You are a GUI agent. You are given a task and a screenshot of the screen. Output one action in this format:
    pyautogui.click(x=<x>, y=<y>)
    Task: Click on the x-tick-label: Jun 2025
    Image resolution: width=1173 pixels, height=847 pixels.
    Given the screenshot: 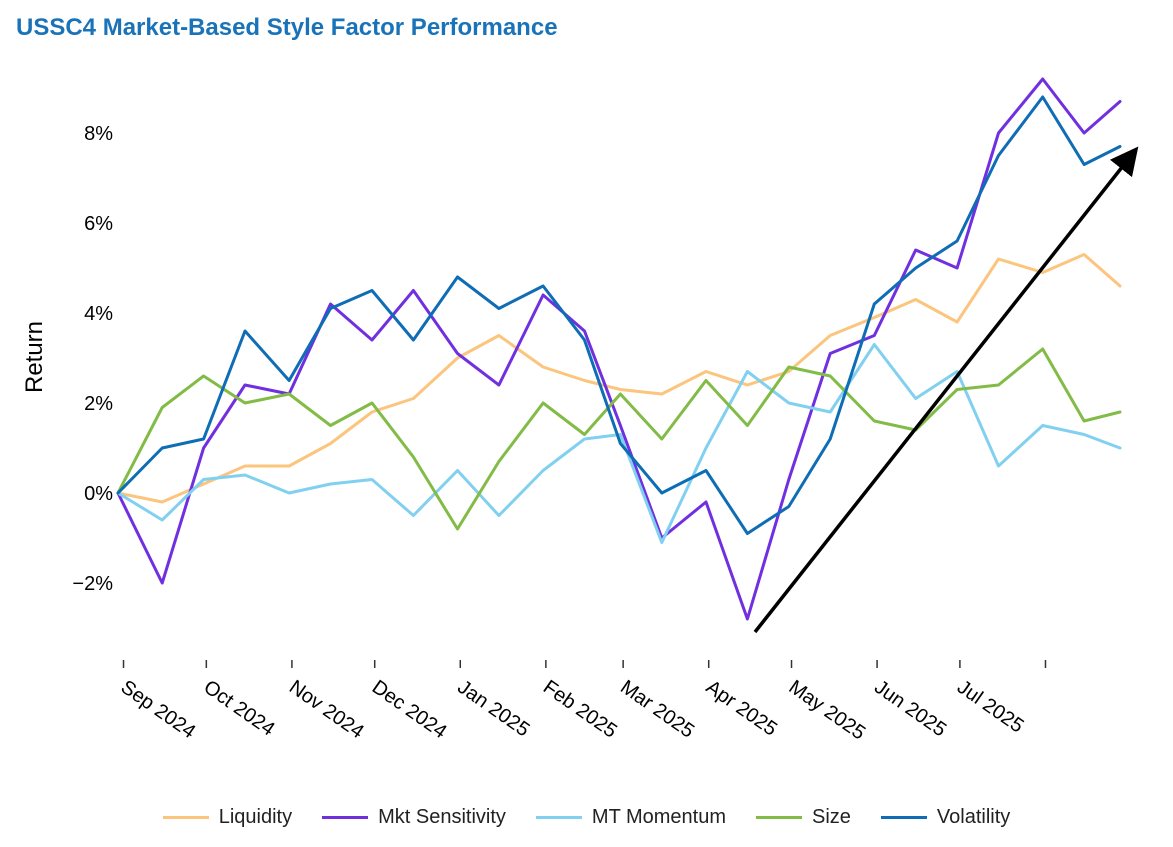 What is the action you would take?
    pyautogui.click(x=910, y=708)
    